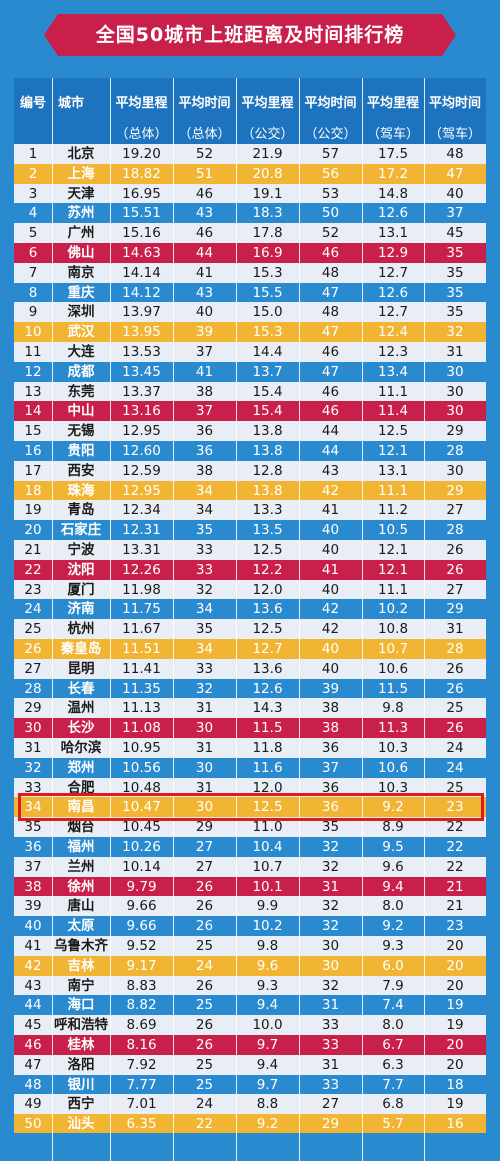  I want to click on cell-rank: 28, so click(33, 688).